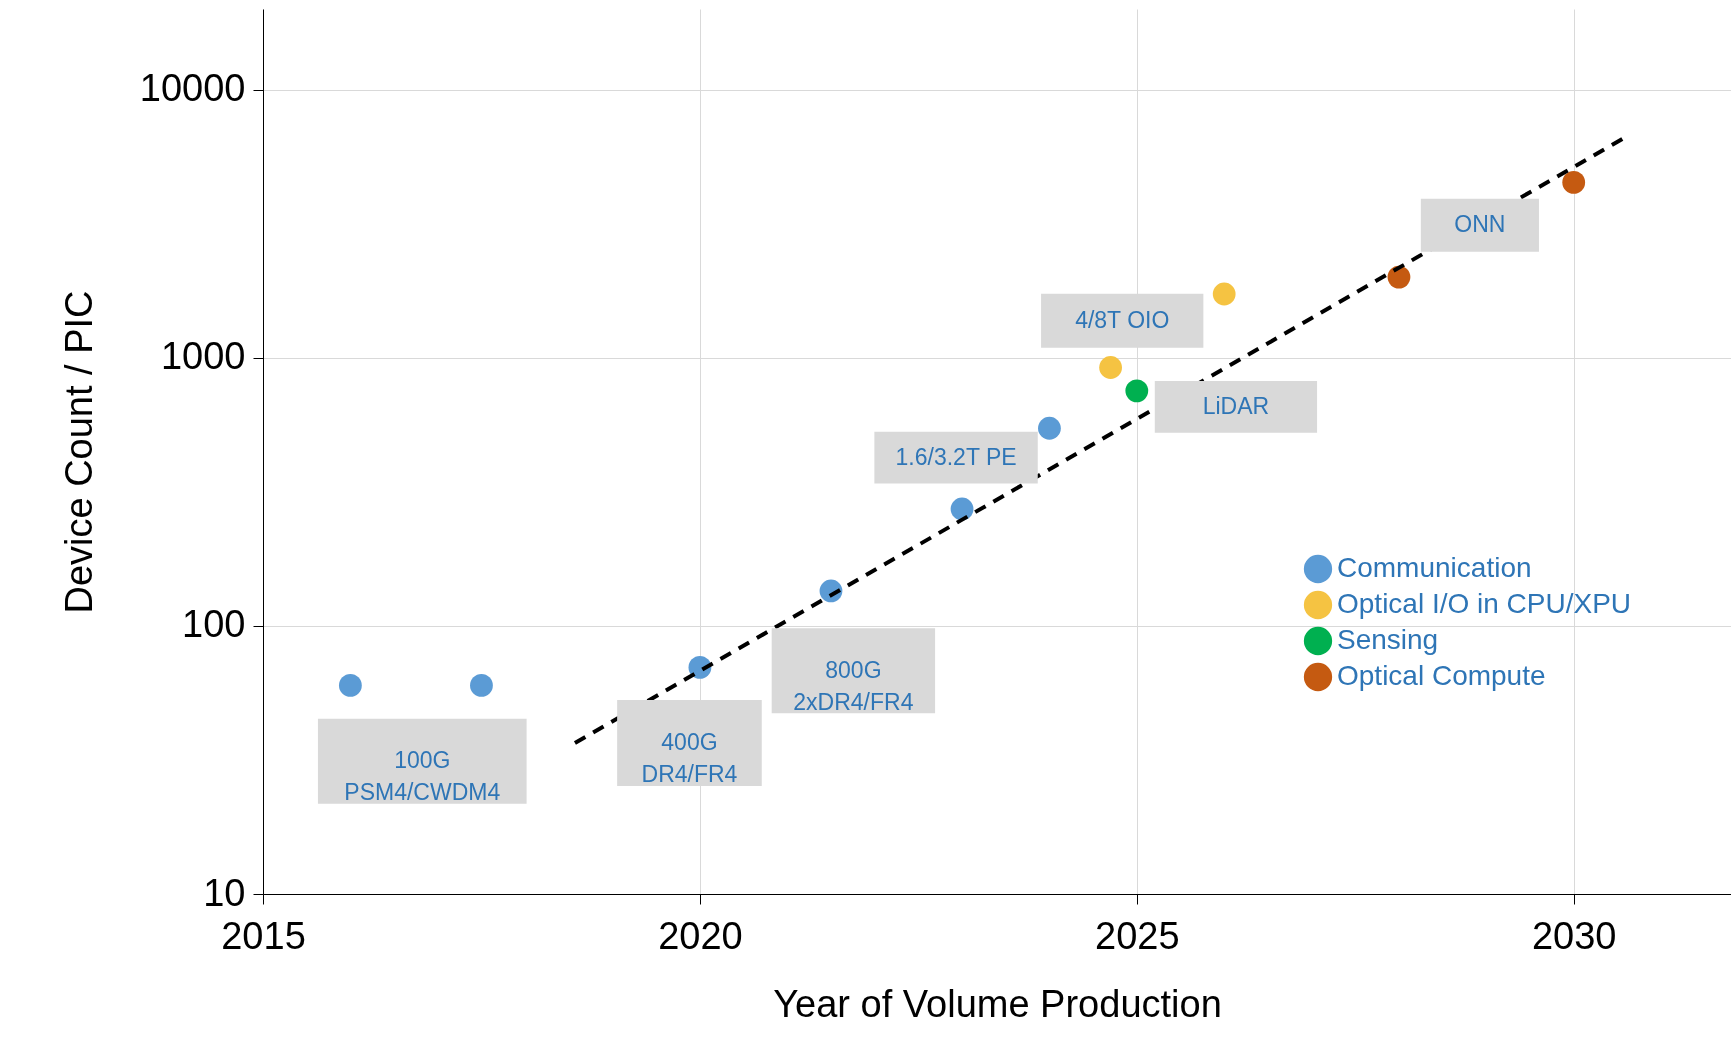 The height and width of the screenshot is (1052, 1731). What do you see at coordinates (1441, 675) in the screenshot?
I see `legend-label: Optical Compute` at bounding box center [1441, 675].